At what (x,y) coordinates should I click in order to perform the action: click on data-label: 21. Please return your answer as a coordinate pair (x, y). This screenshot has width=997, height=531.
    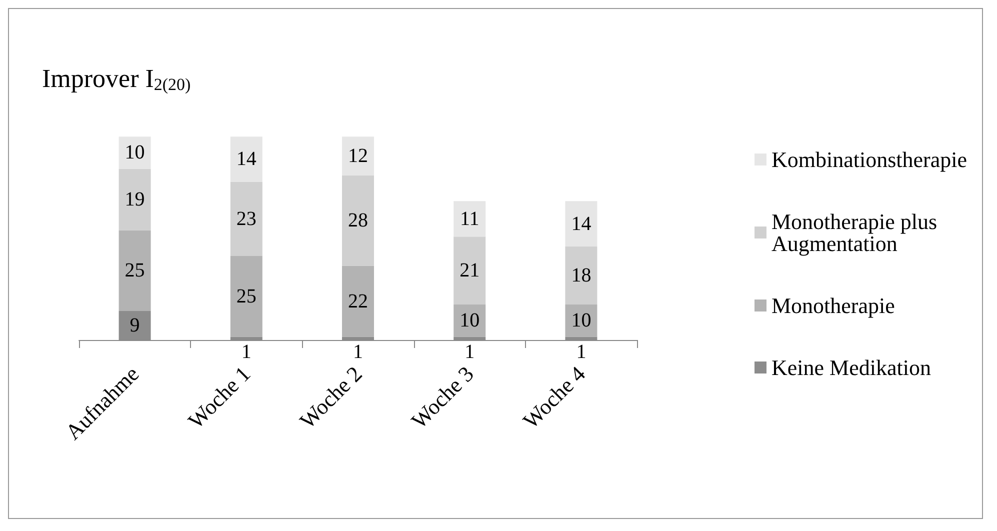
    Looking at the image, I should click on (470, 271).